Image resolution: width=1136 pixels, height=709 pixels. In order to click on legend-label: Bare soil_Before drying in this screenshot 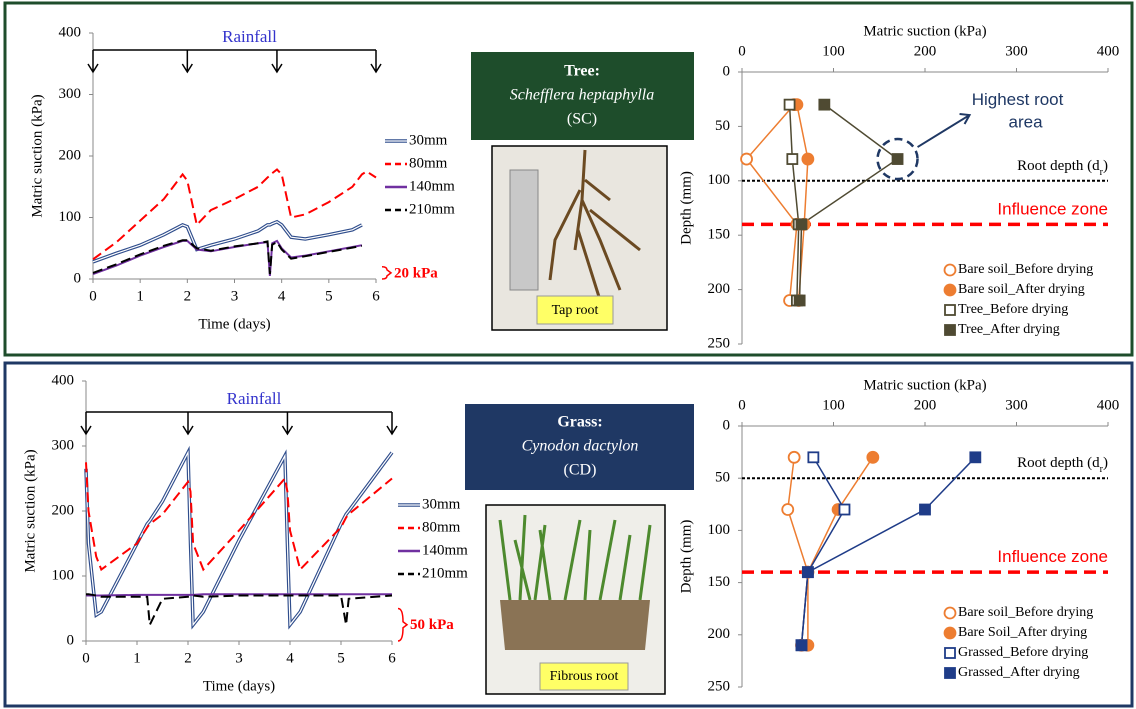, I will do `click(1025, 612)`.